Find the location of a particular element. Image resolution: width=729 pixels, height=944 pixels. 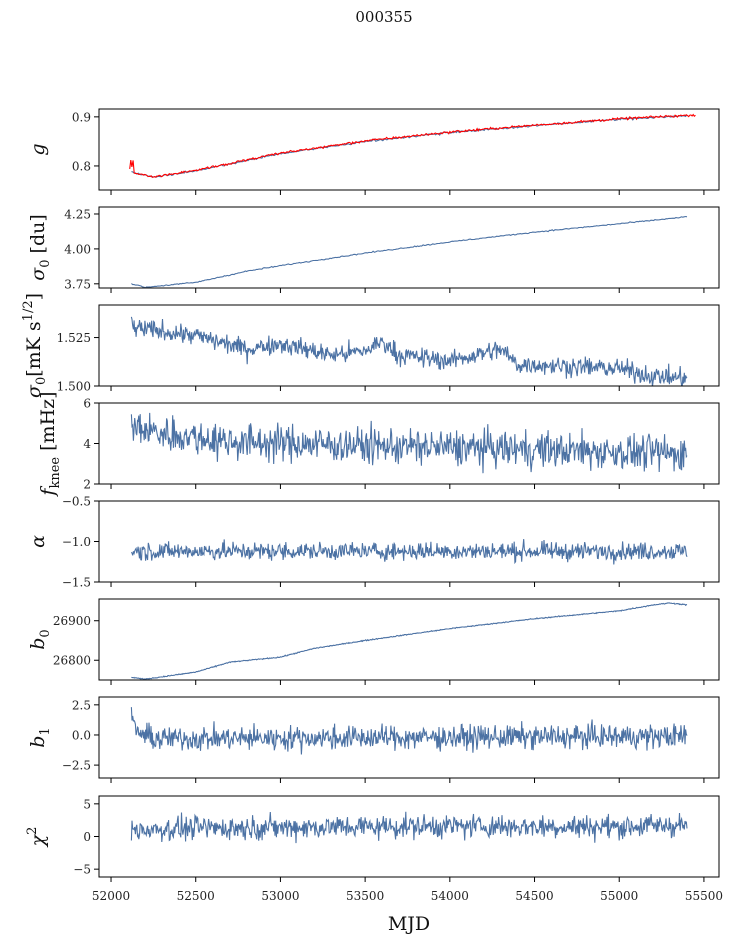

y-axis-label: b1 is located at coordinates (40, 737).